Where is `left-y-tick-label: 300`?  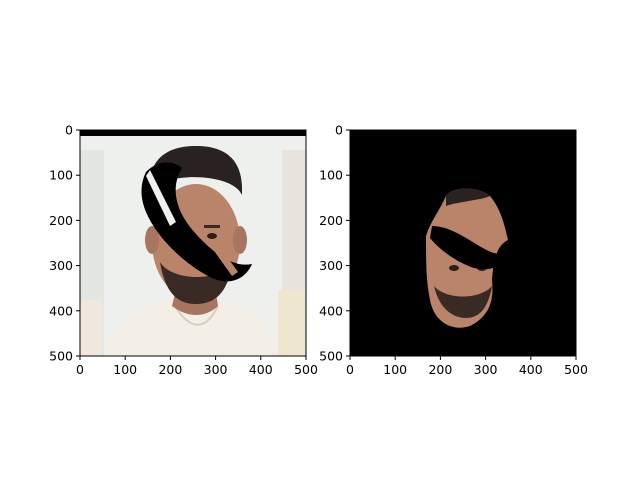 left-y-tick-label: 300 is located at coordinates (61, 265).